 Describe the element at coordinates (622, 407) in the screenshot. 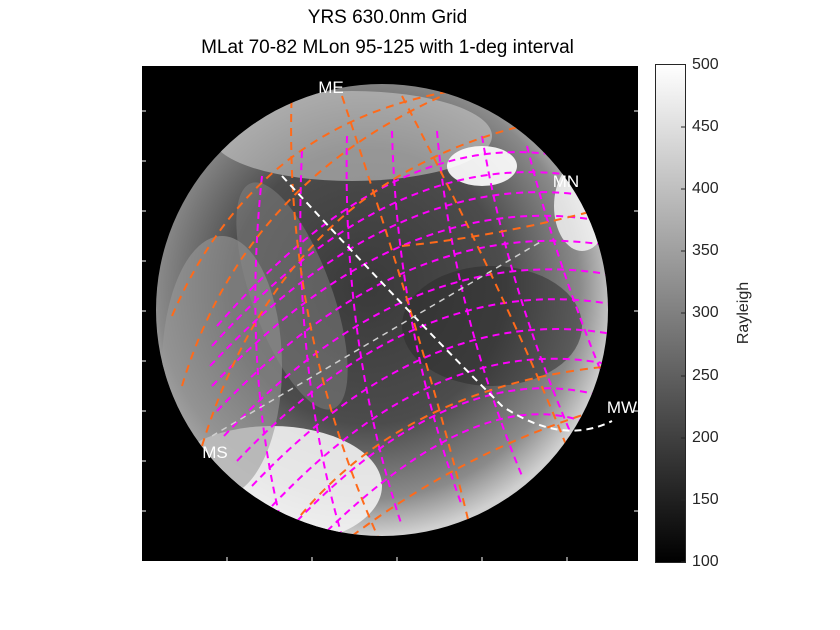

I see `direction-label-mw: MW` at that location.